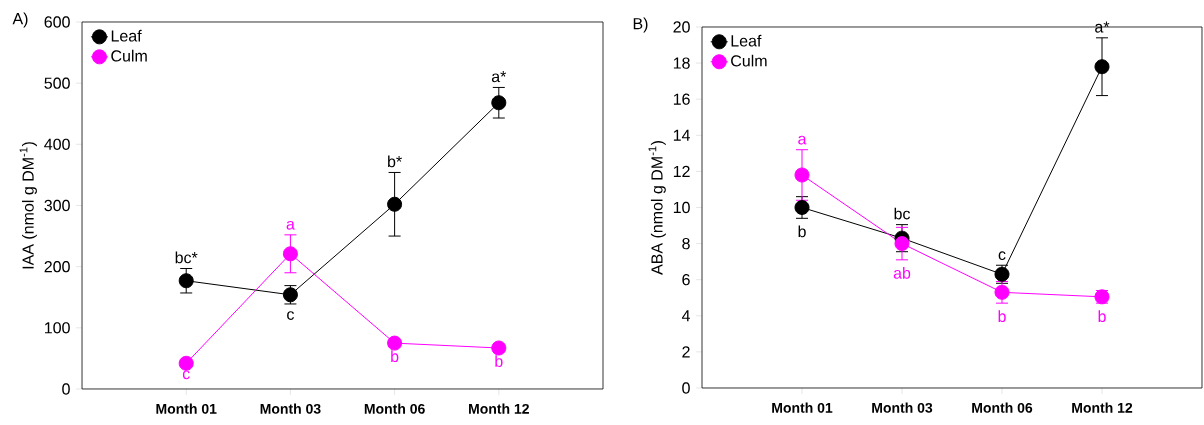  I want to click on y-tick-label: 16, so click(681, 99).